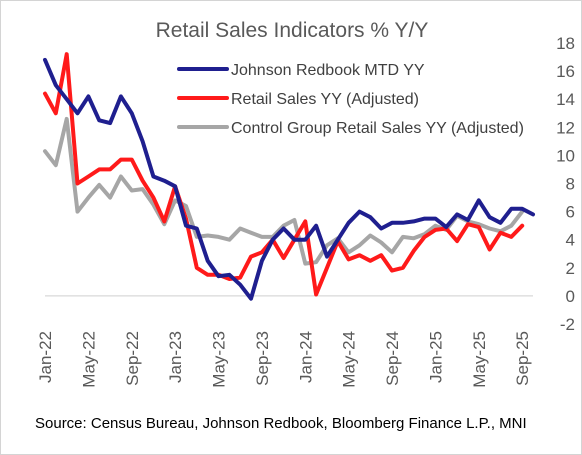 The image size is (582, 455). What do you see at coordinates (565, 71) in the screenshot?
I see `y-tick-label: 16` at bounding box center [565, 71].